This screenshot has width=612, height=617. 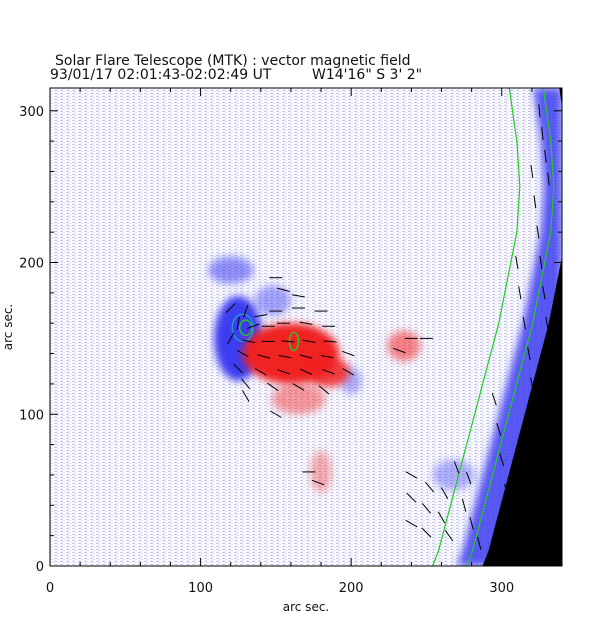 I want to click on observation-time: 93/01/17 02:01:43-02:02:49 UT, so click(x=161, y=75).